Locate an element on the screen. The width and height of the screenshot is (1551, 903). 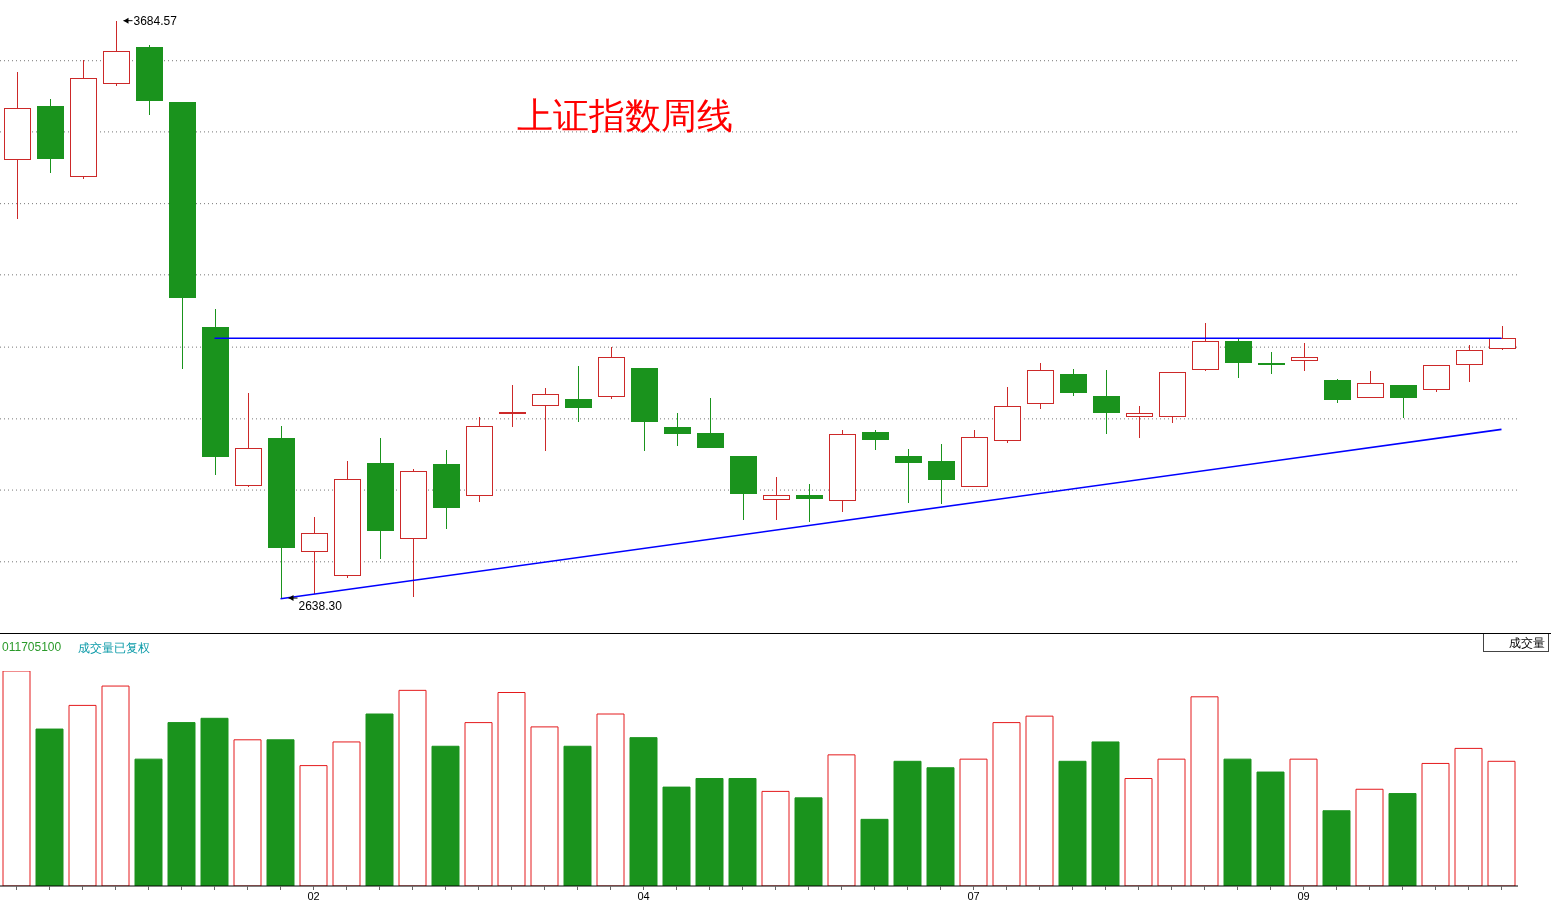
annotation: 2638.30 is located at coordinates (320, 606).